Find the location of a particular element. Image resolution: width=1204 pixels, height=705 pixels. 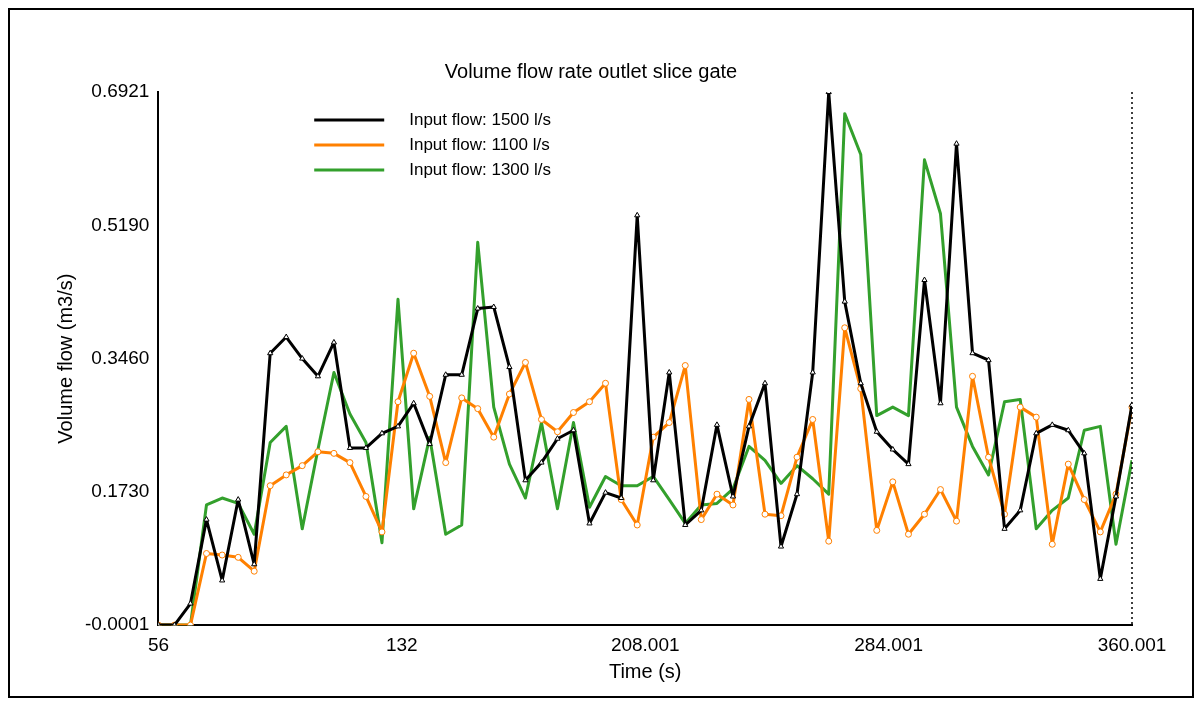

x-tick-label: 284.001 is located at coordinates (888, 644).